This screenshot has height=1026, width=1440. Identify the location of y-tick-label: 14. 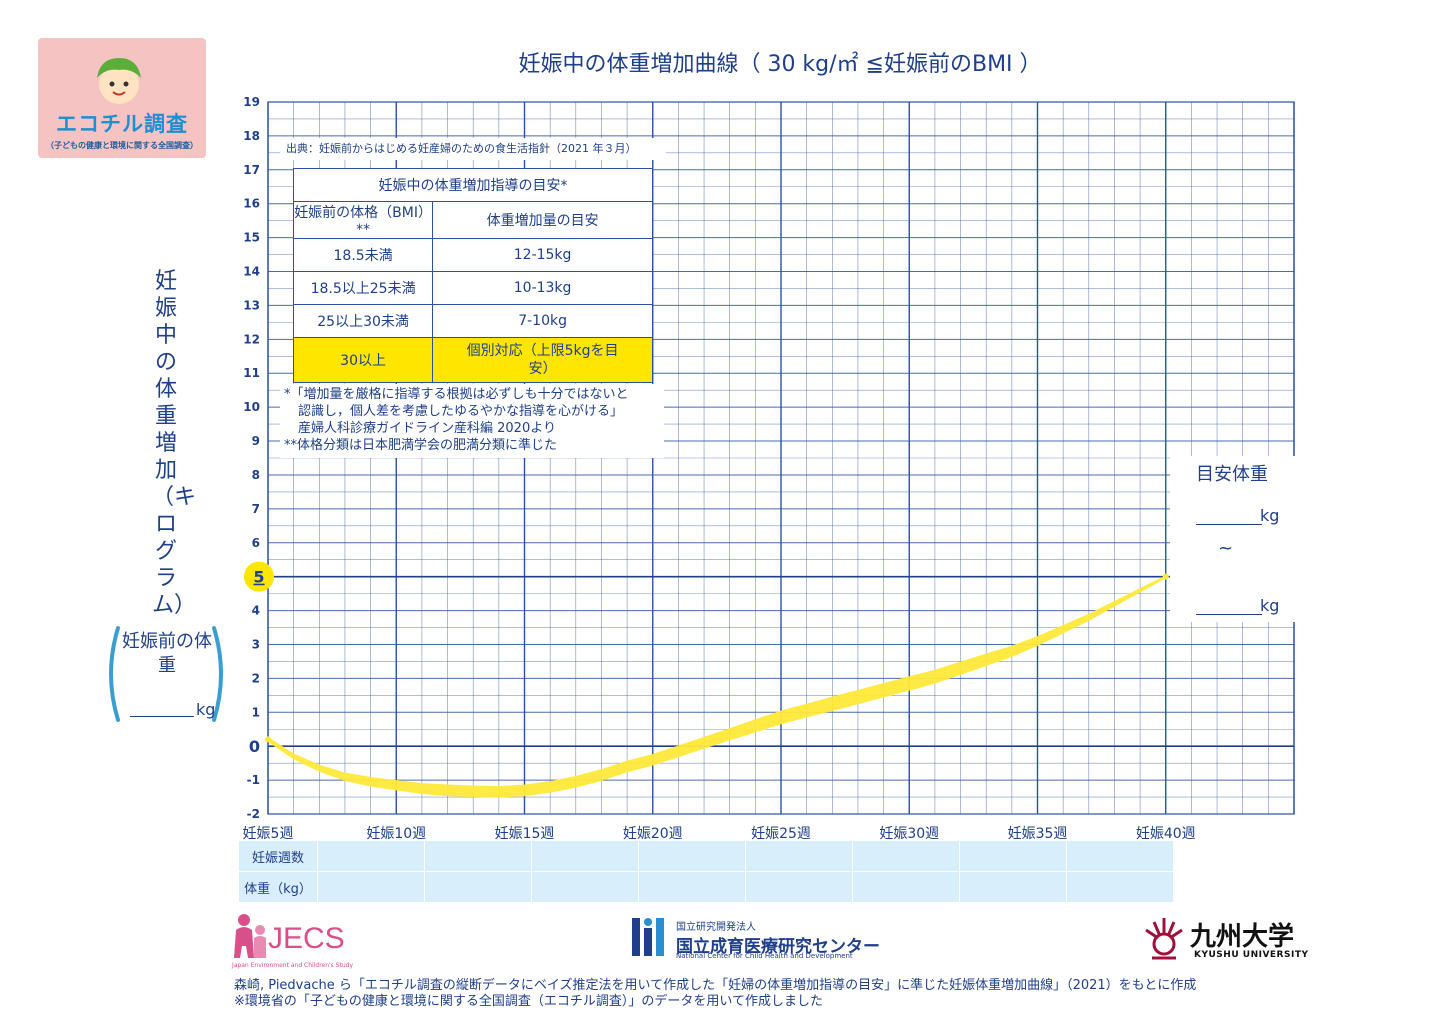
(251, 272).